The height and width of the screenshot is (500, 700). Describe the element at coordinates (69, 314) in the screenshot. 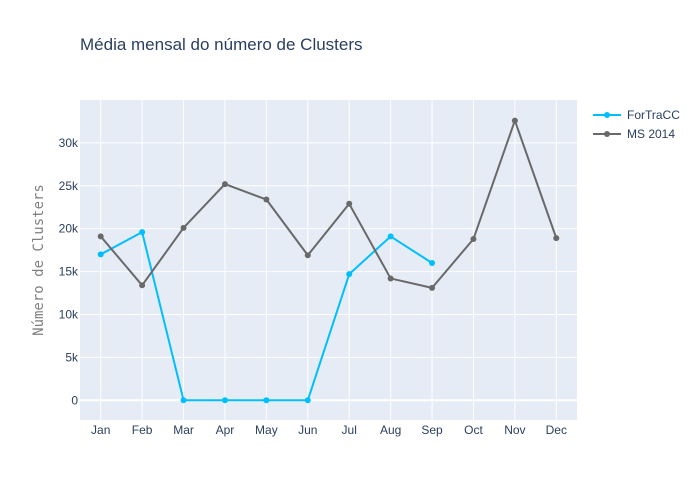

I see `y-tick-label: 10k` at that location.